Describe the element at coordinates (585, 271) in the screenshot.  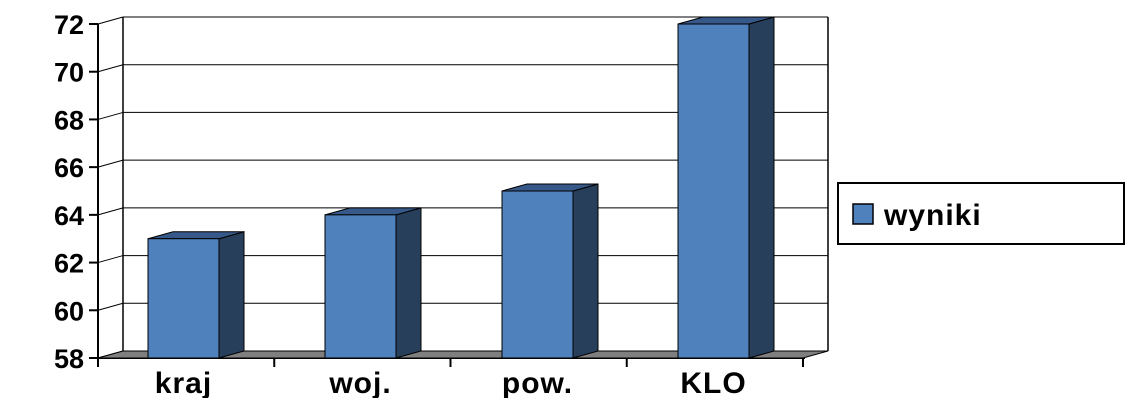
I see `bar-side-pow.` at that location.